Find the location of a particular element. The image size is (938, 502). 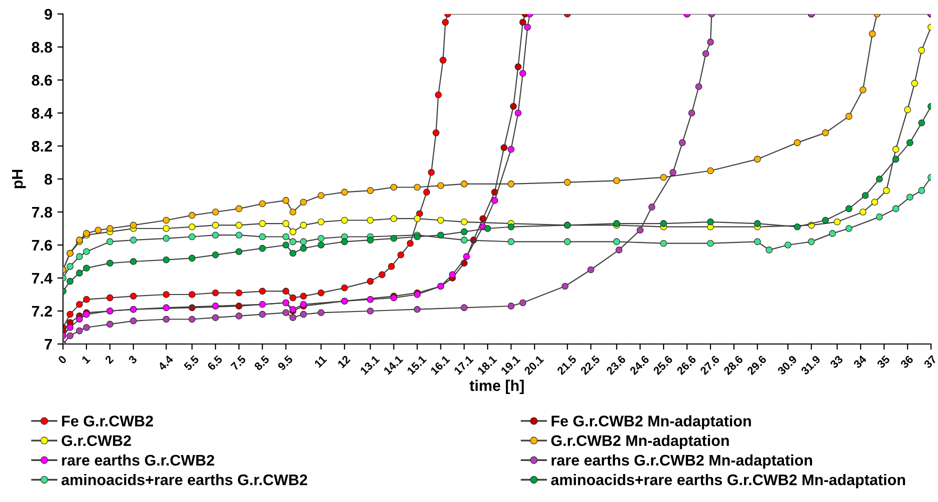

x-tick-label: 4.4 is located at coordinates (166, 362).